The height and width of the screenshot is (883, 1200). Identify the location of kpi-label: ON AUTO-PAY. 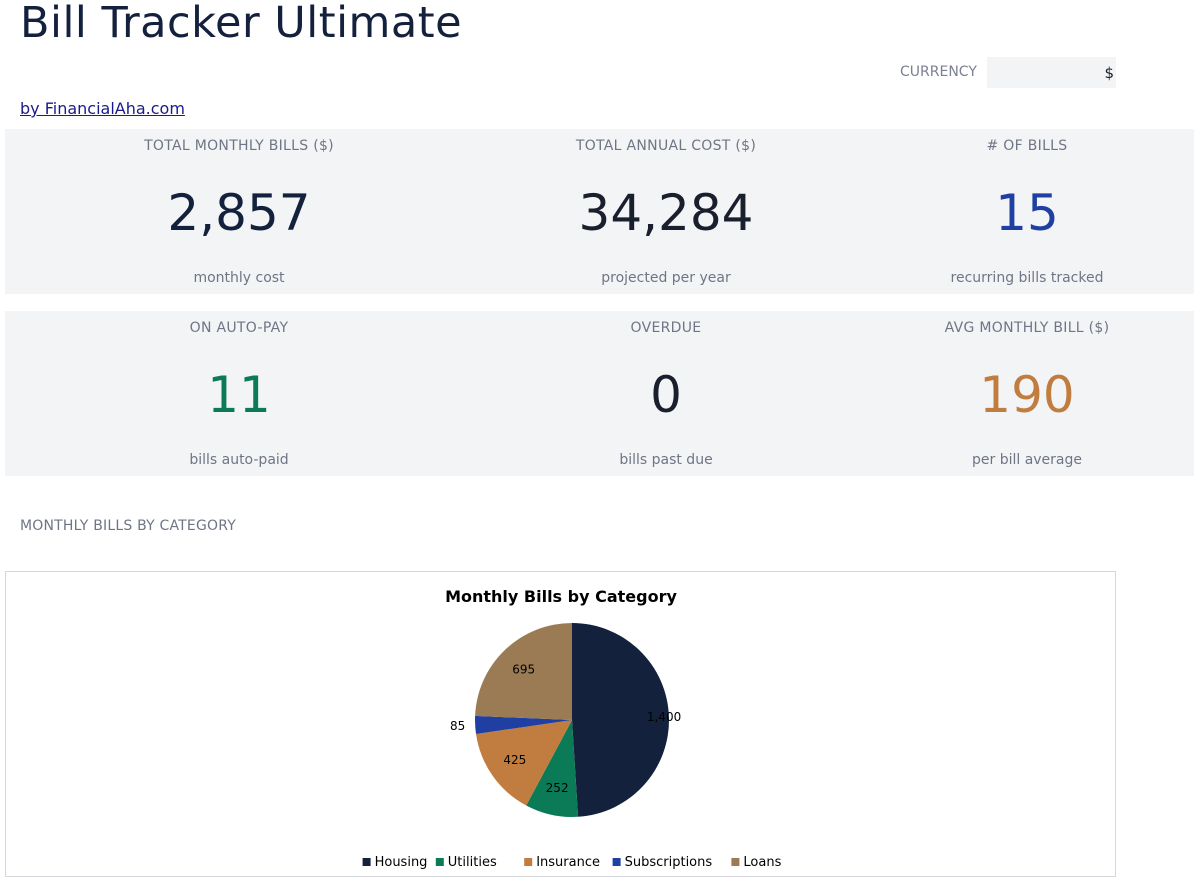
(239, 328).